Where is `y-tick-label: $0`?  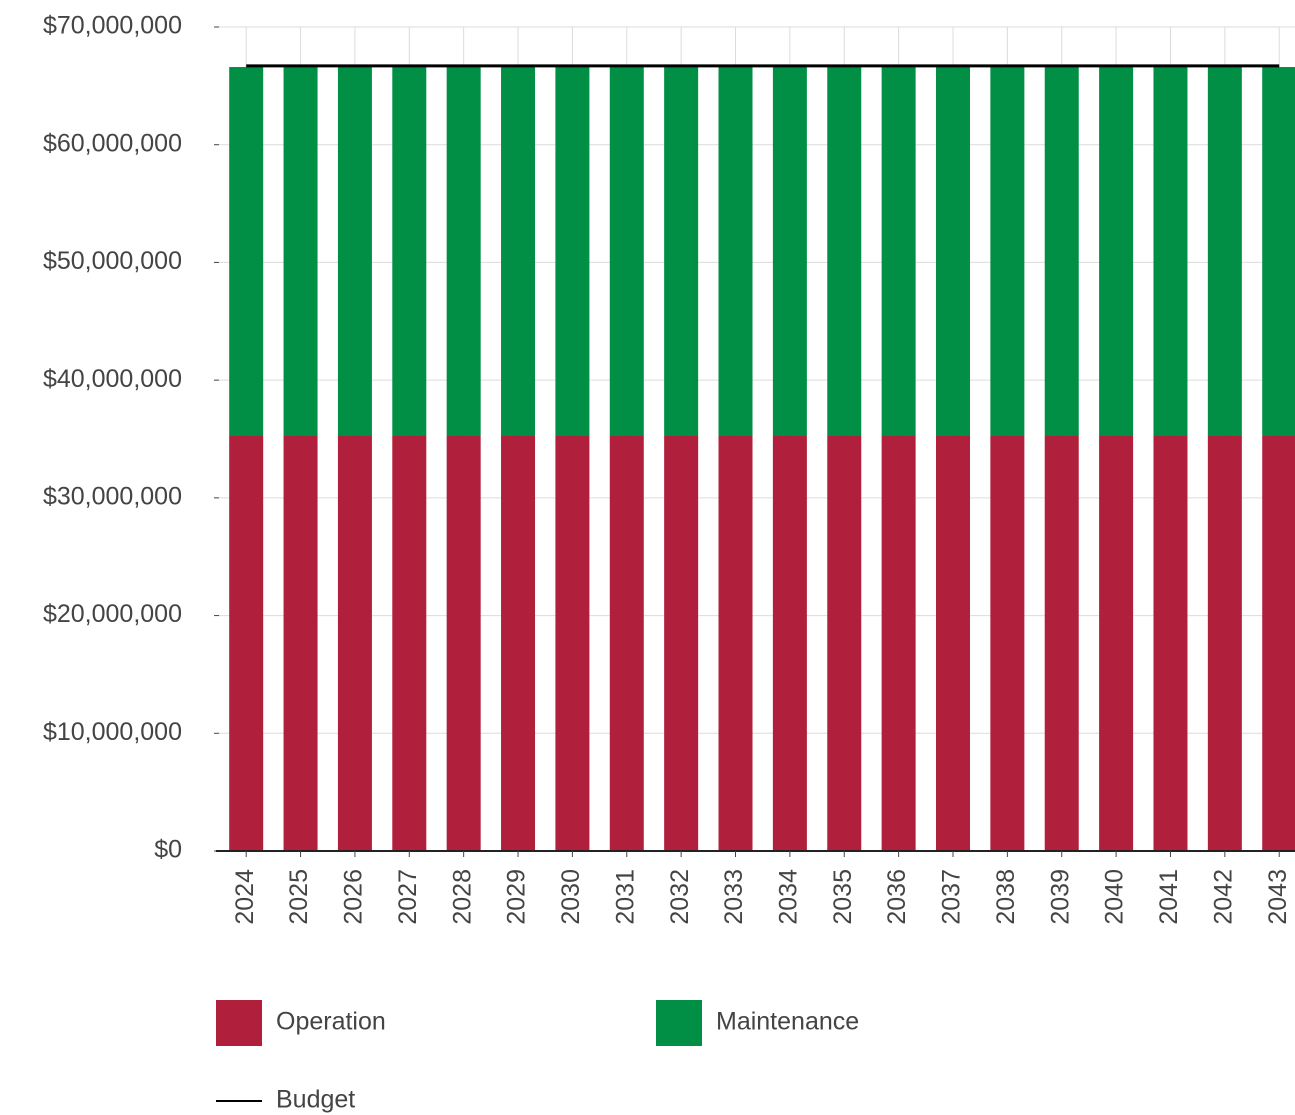 y-tick-label: $0 is located at coordinates (168, 850).